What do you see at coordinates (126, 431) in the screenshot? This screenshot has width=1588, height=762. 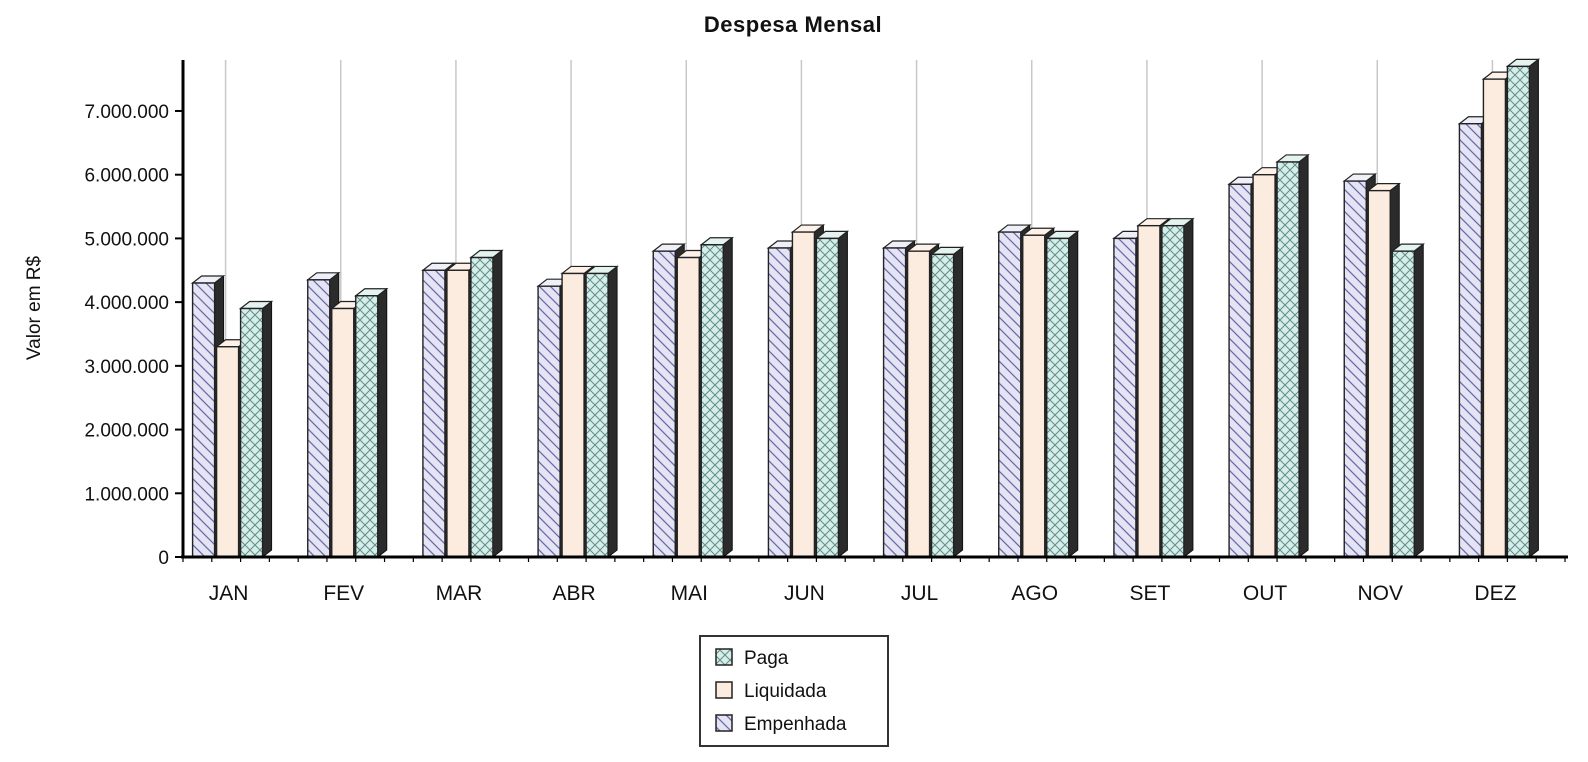 I see `y-tick-label: 2.000.000` at bounding box center [126, 431].